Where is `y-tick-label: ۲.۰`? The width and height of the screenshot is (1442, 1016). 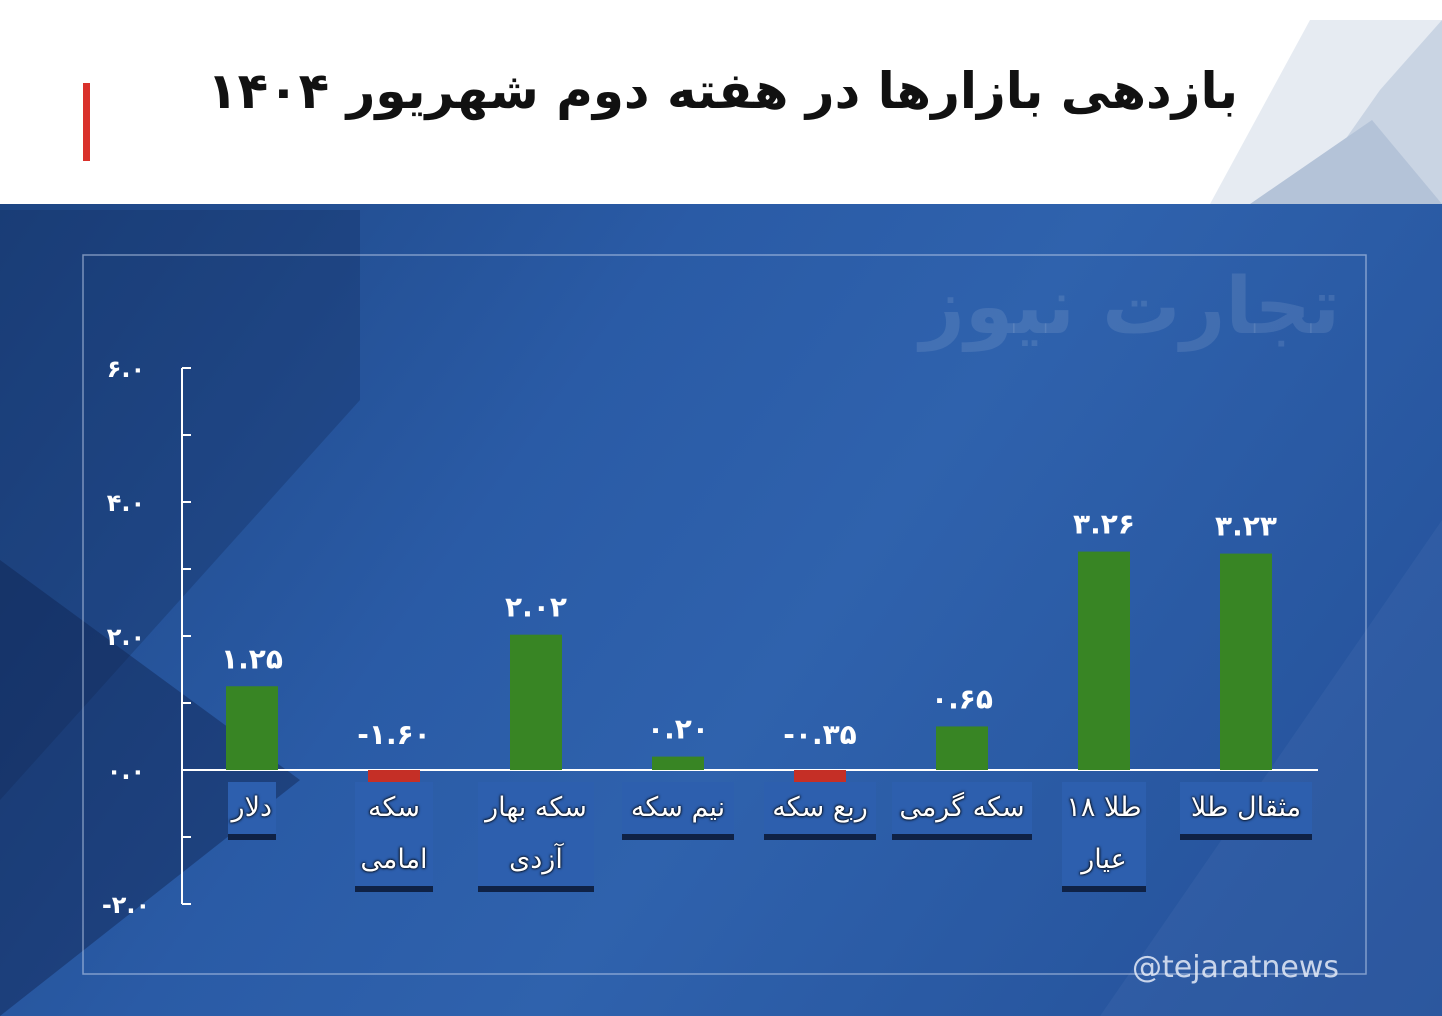
y-tick-label: ۲.۰ is located at coordinates (126, 637).